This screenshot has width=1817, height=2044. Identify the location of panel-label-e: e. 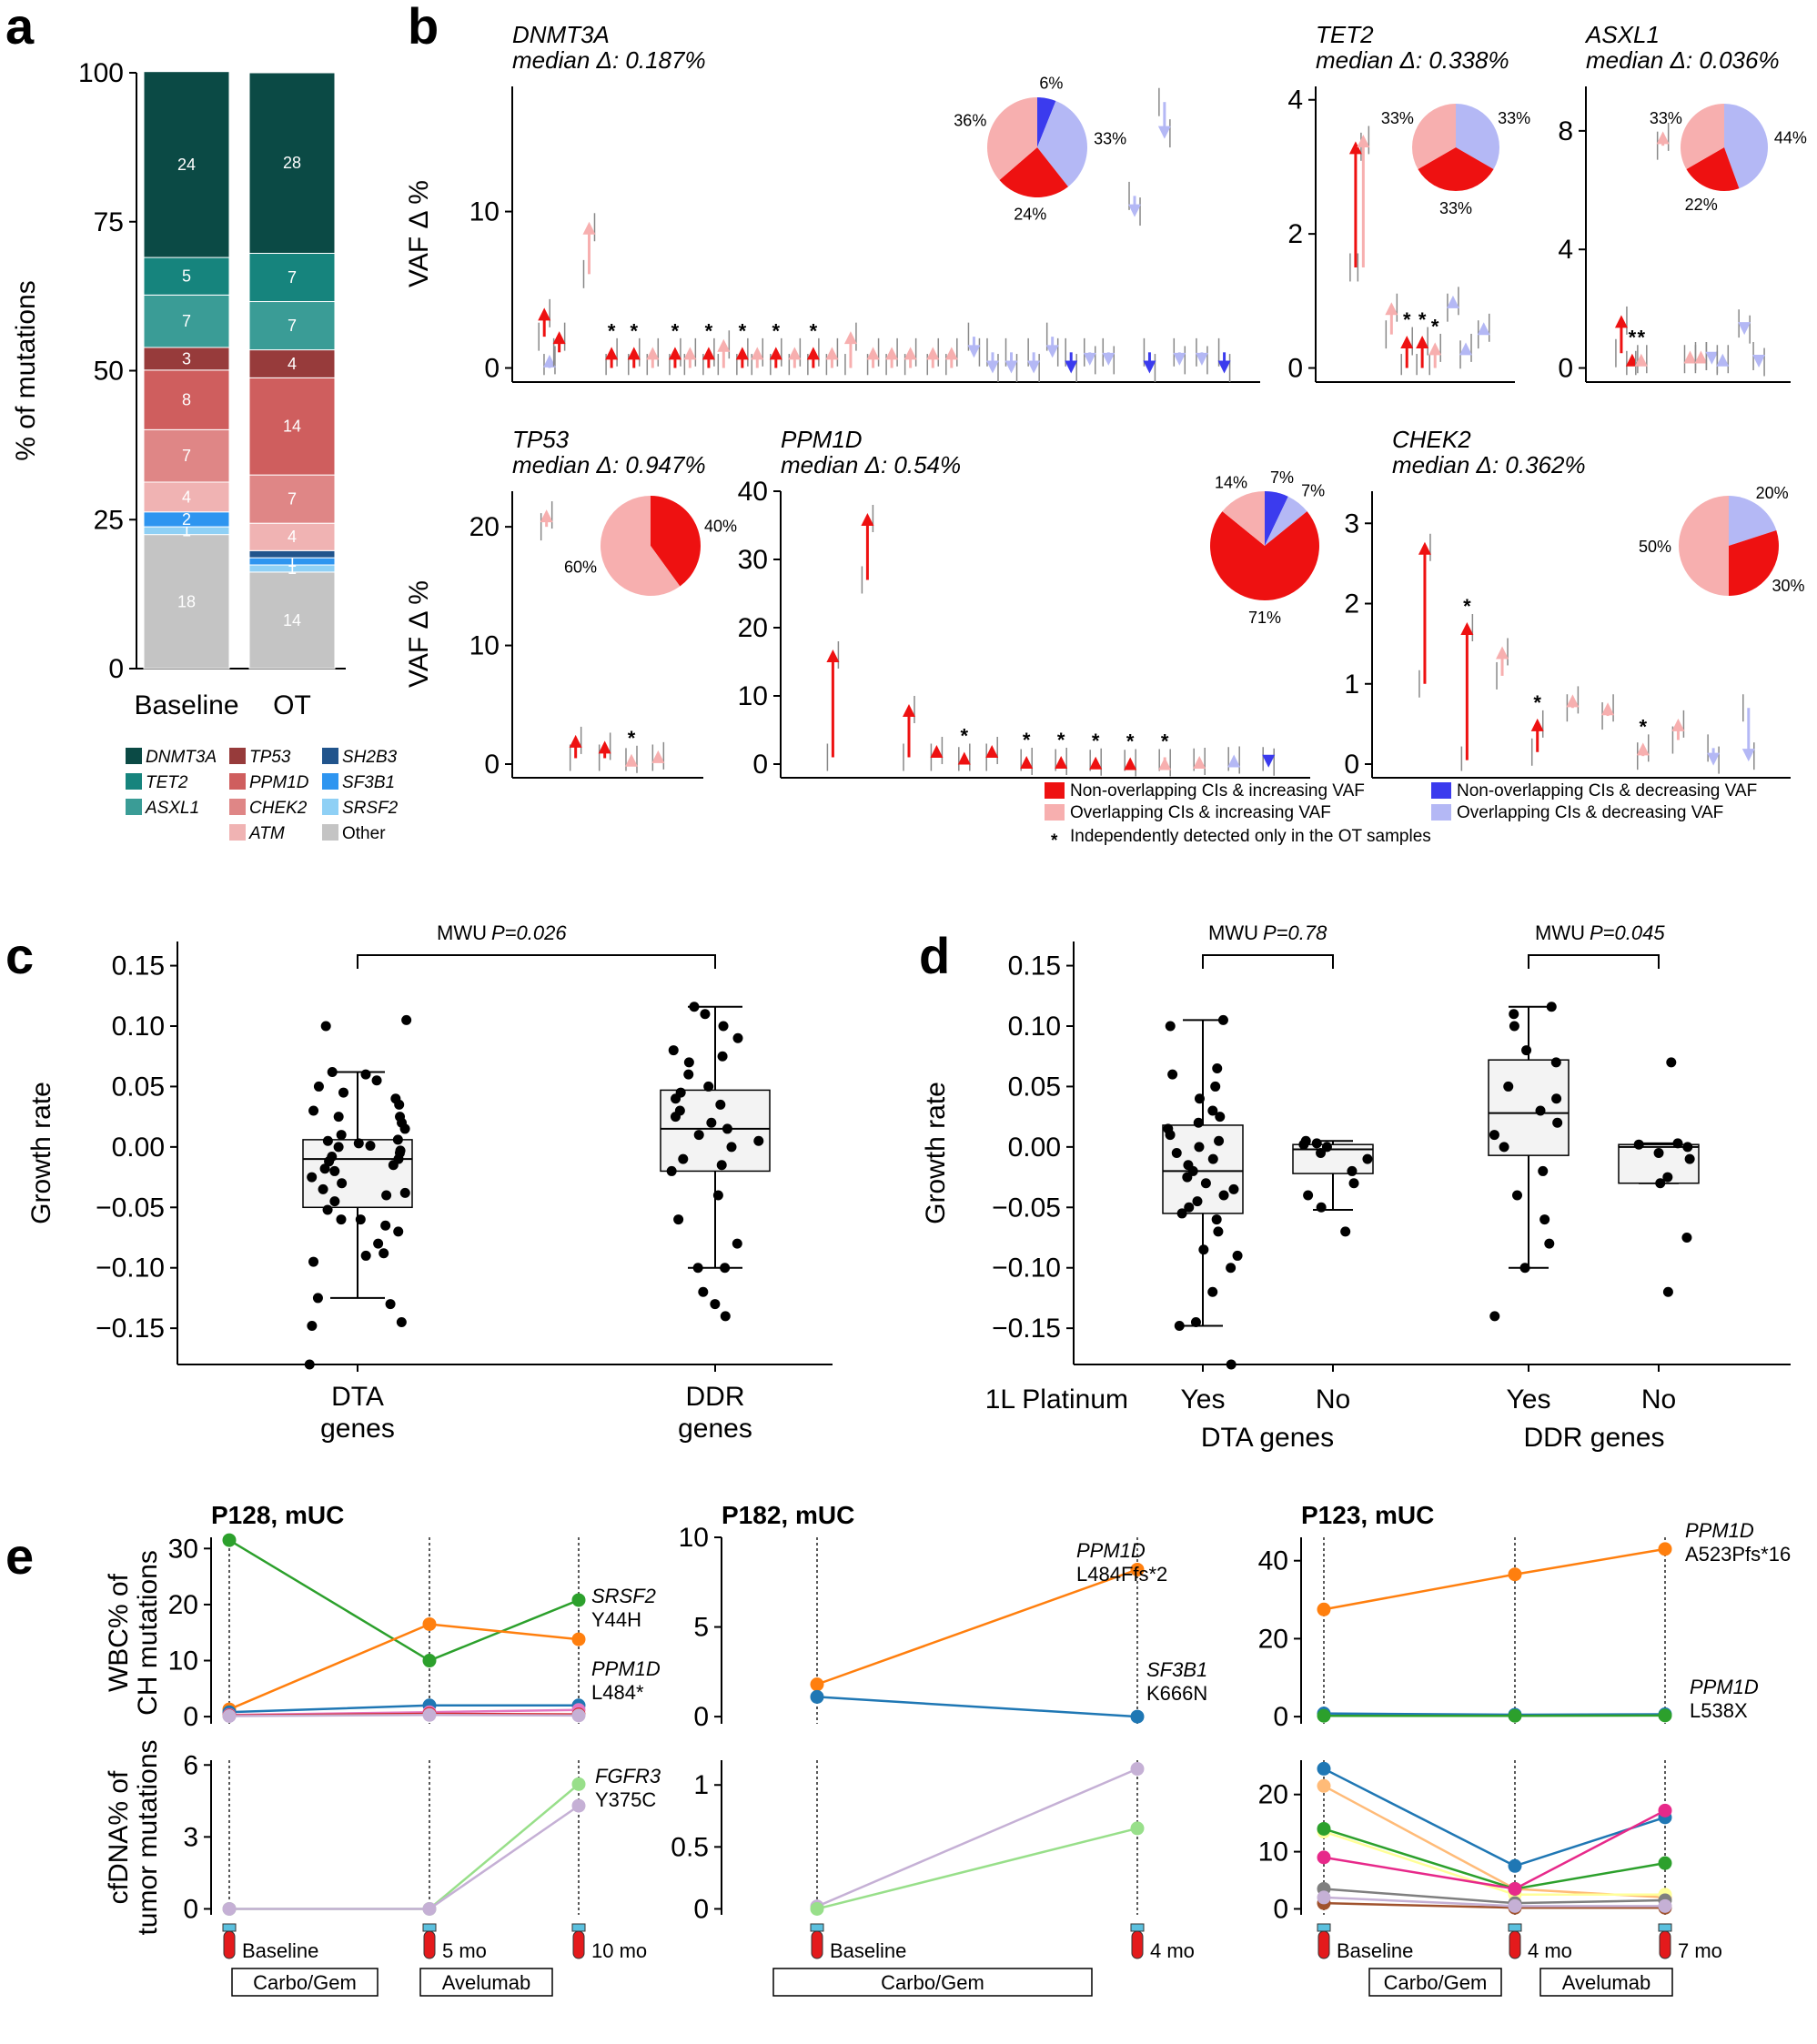
(19, 1556).